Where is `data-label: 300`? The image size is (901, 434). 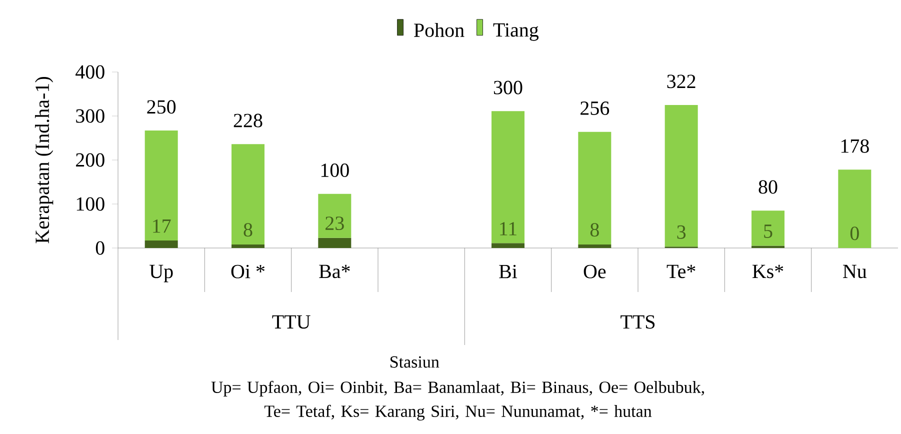
data-label: 300 is located at coordinates (508, 87).